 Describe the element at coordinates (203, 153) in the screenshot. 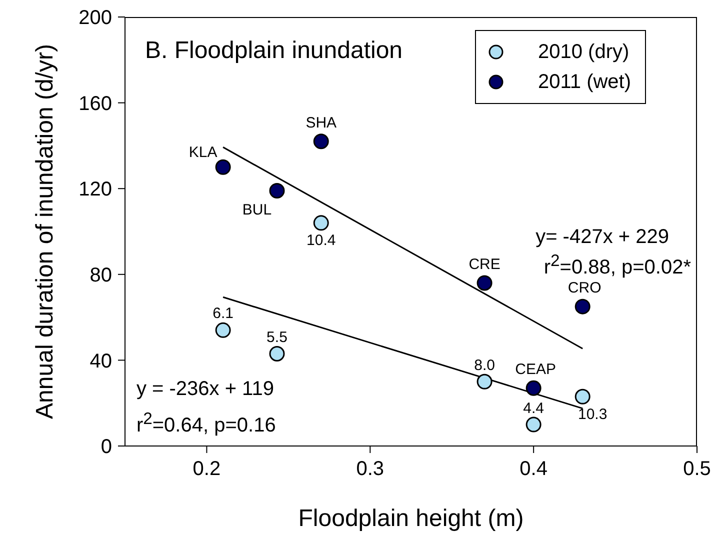

I see `data-label: KLA` at that location.